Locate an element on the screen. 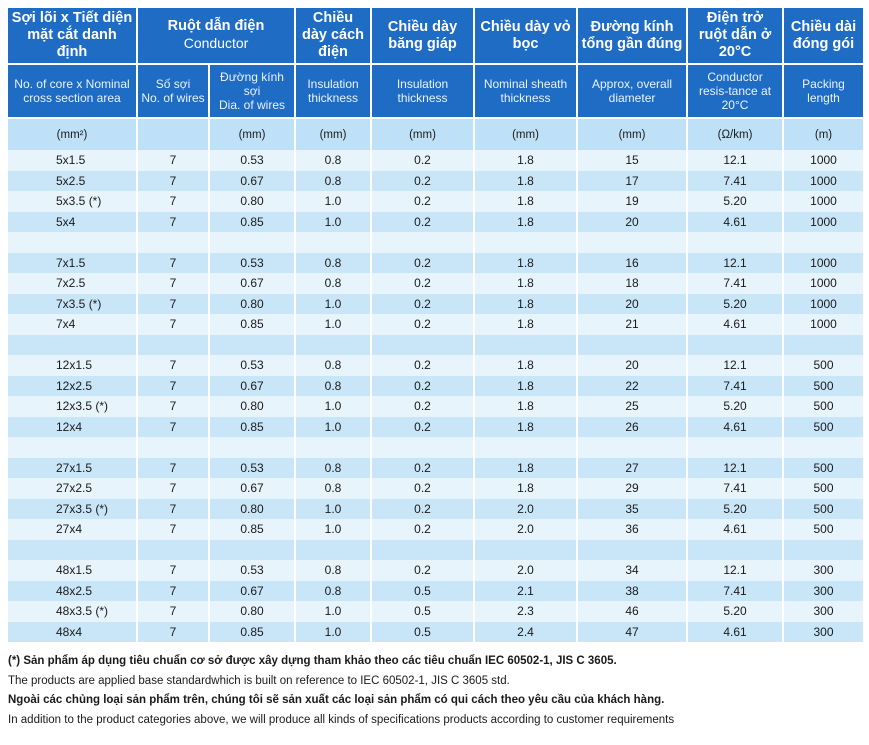  table-cell: 0.5 is located at coordinates (423, 611).